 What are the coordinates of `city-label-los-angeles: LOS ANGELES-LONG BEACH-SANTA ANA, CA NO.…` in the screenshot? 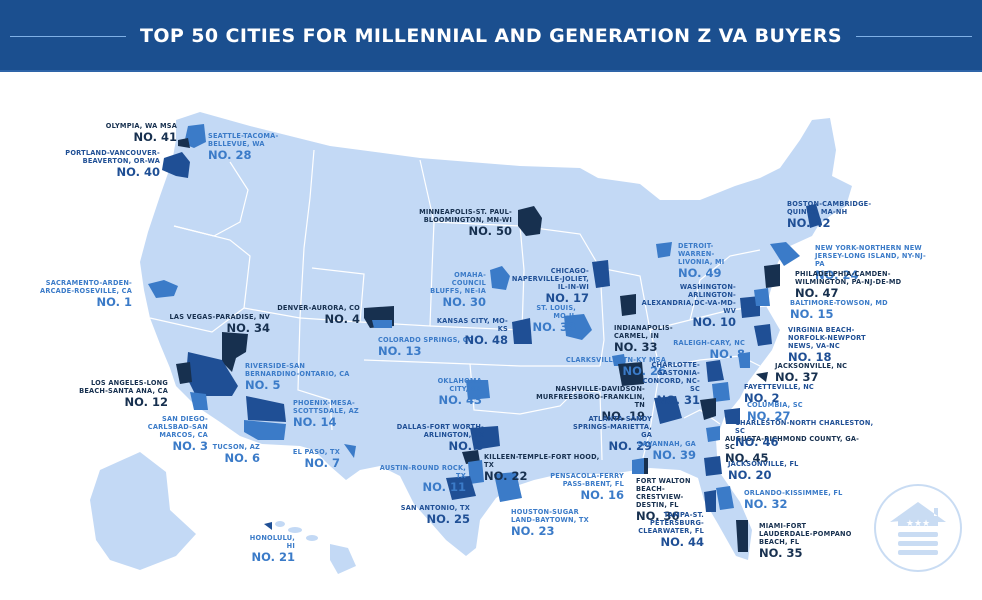 It's located at (114, 393).